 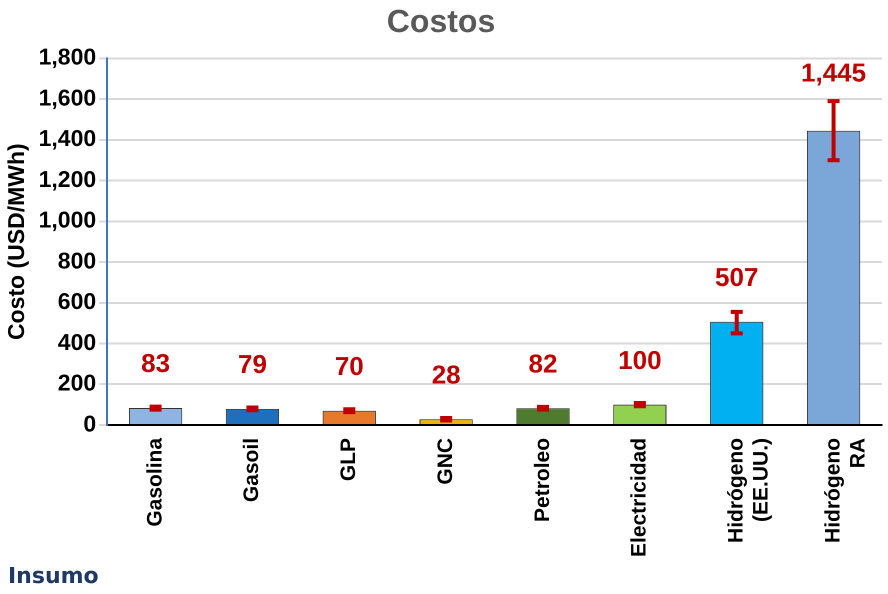 I want to click on x-tick-label: GNC, so click(x=445, y=461).